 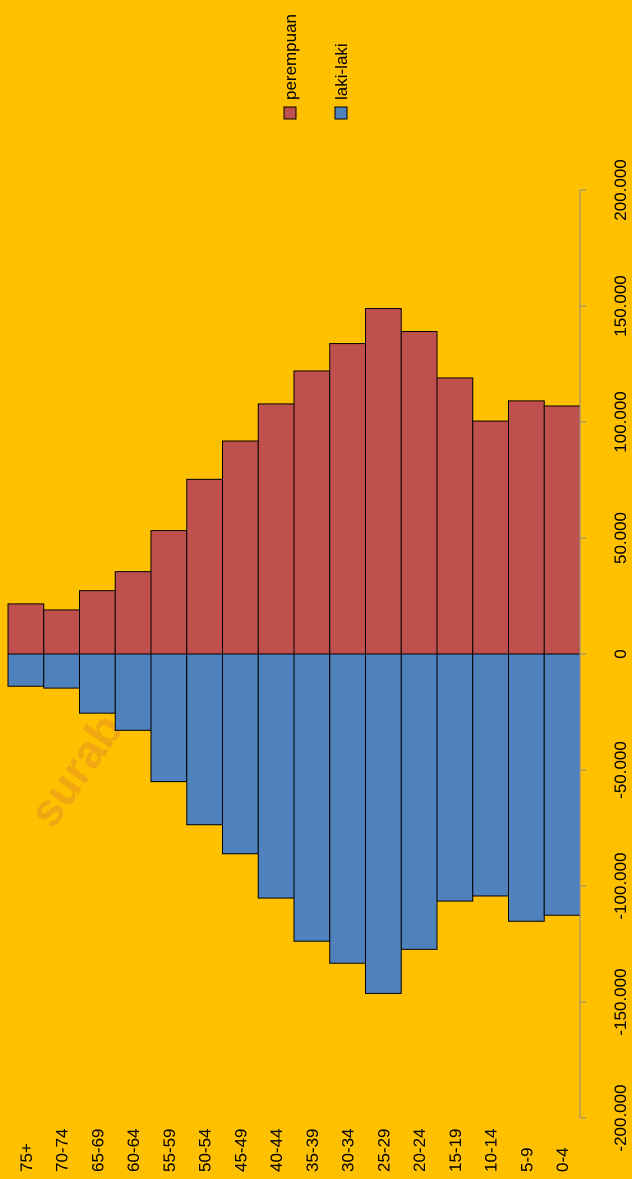 What do you see at coordinates (205, 1150) in the screenshot?
I see `x-tick-label: 50-54` at bounding box center [205, 1150].